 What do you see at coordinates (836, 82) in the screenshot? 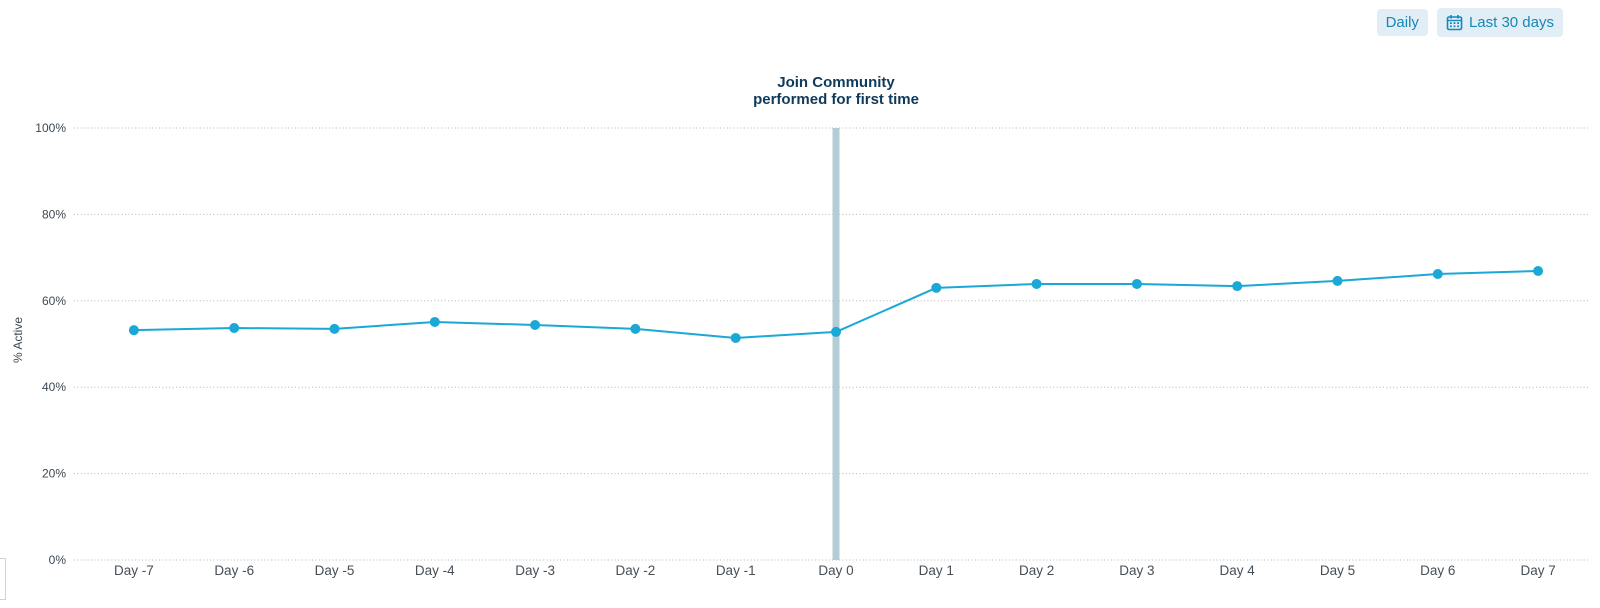
I see `chart-title-line1: Join Community` at bounding box center [836, 82].